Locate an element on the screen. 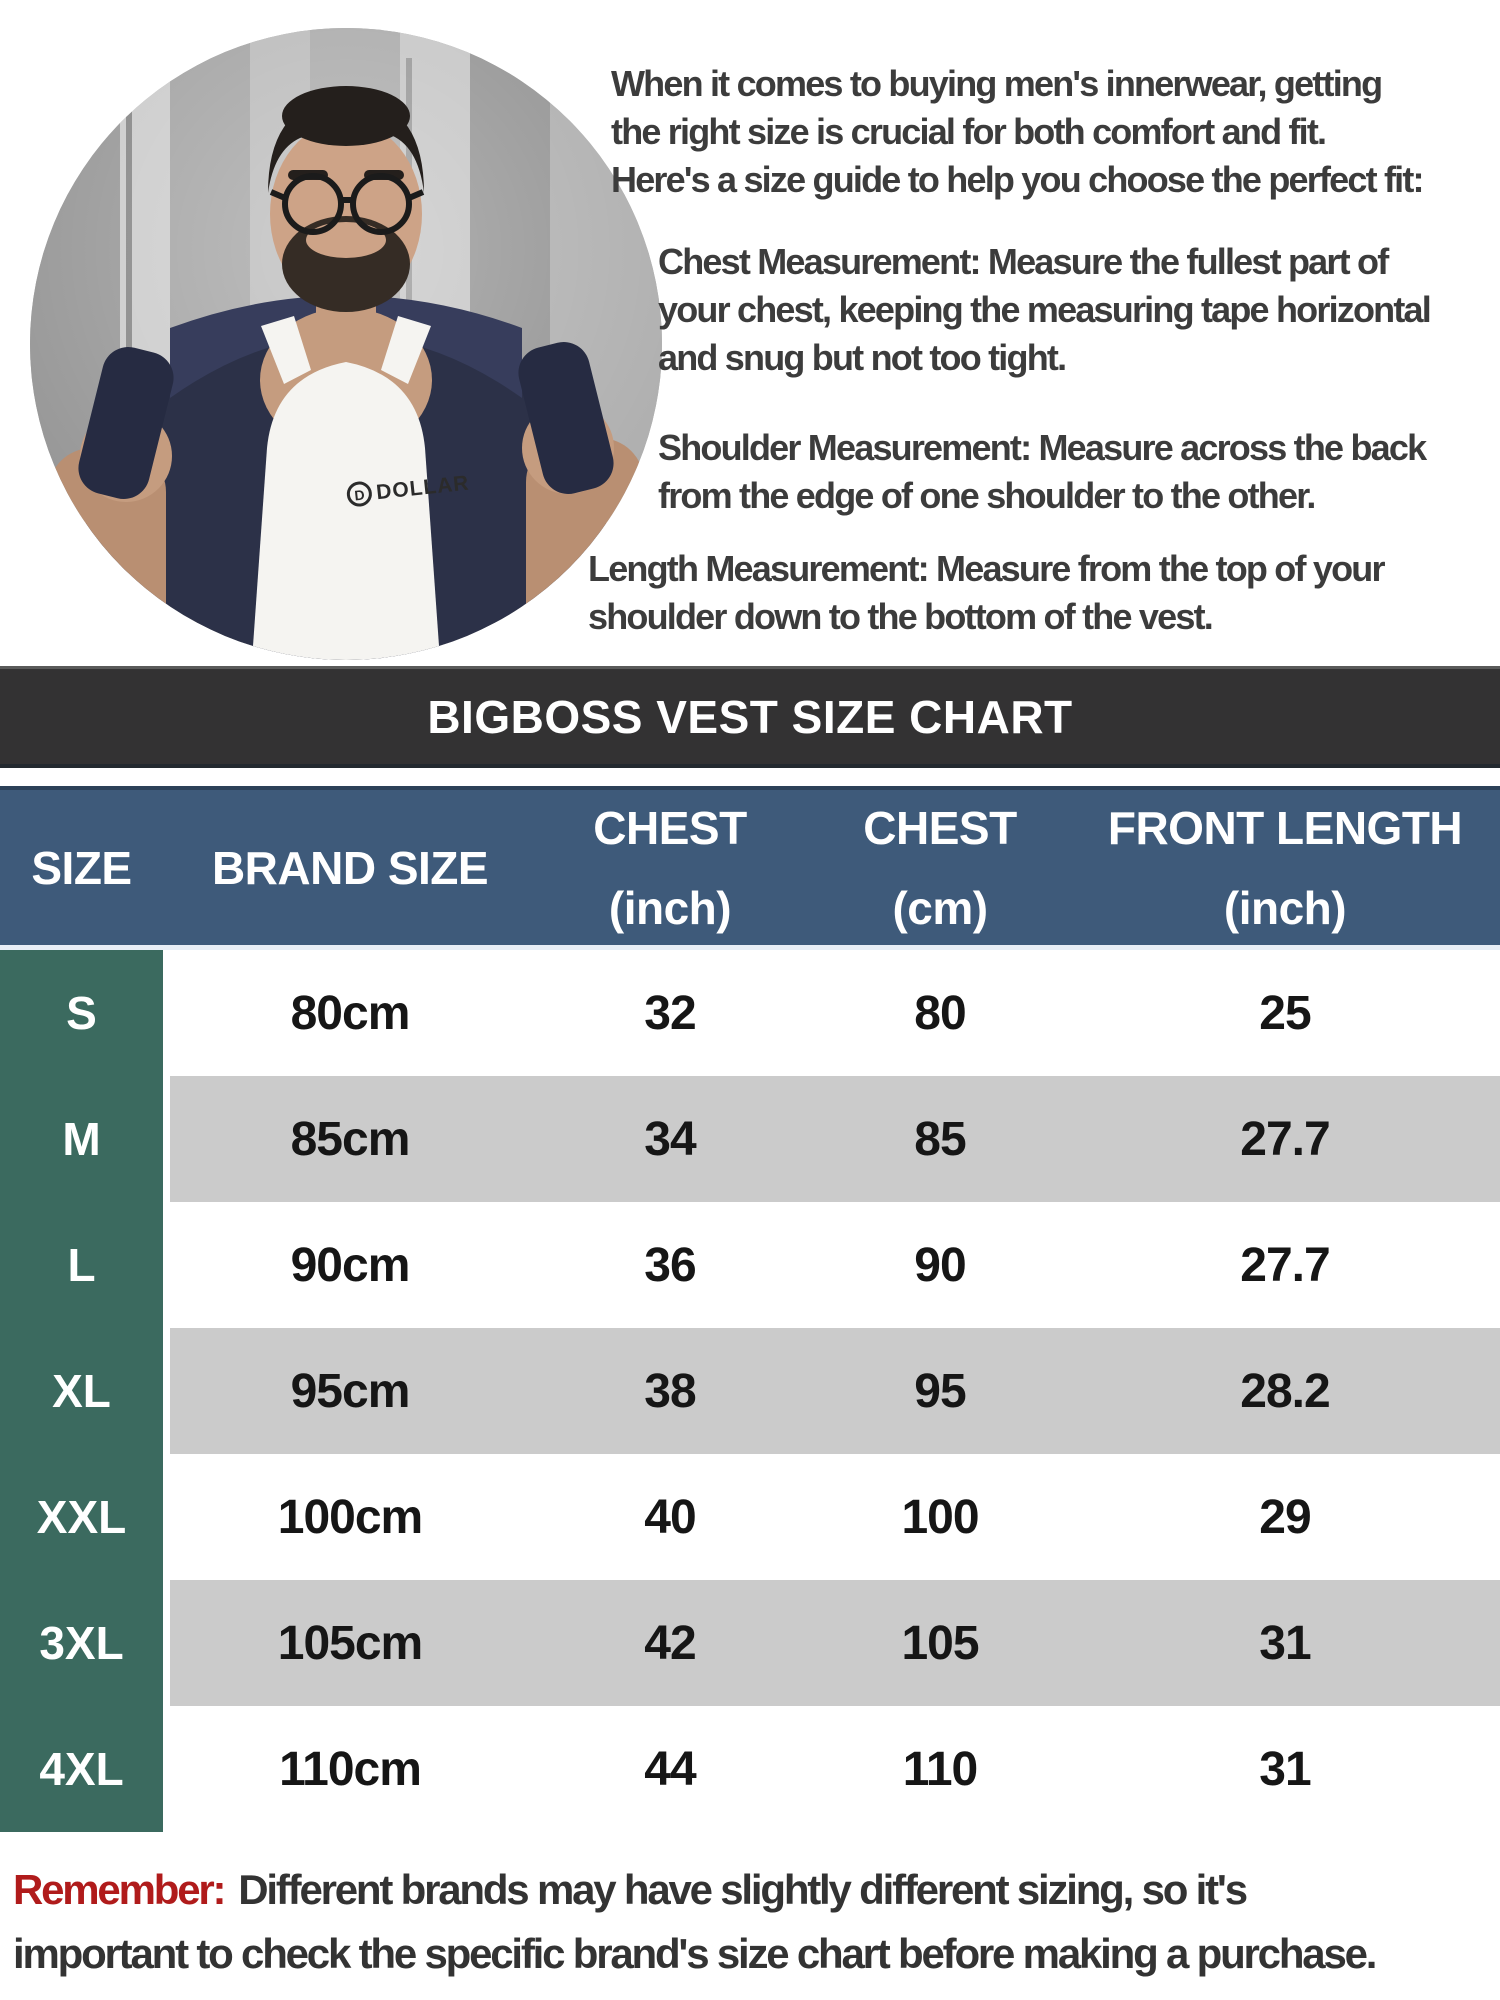  cell-chest-cm: 80 is located at coordinates (940, 1013).